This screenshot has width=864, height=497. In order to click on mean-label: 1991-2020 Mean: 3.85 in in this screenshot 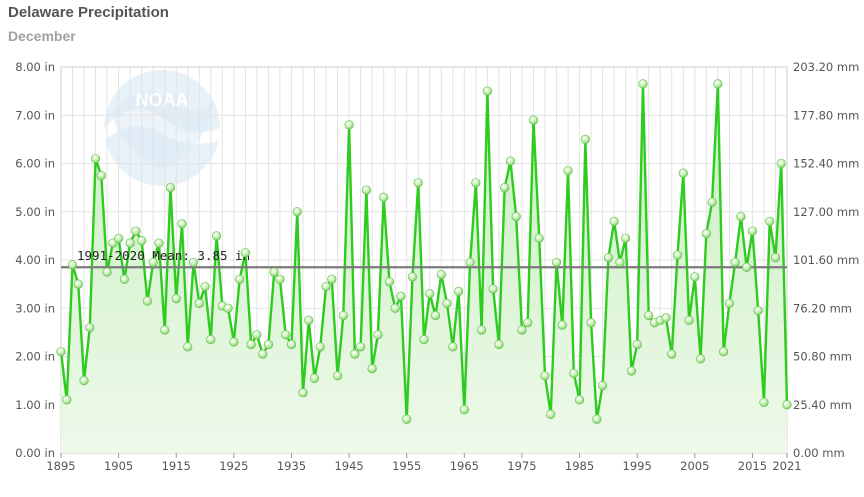, I will do `click(163, 255)`.